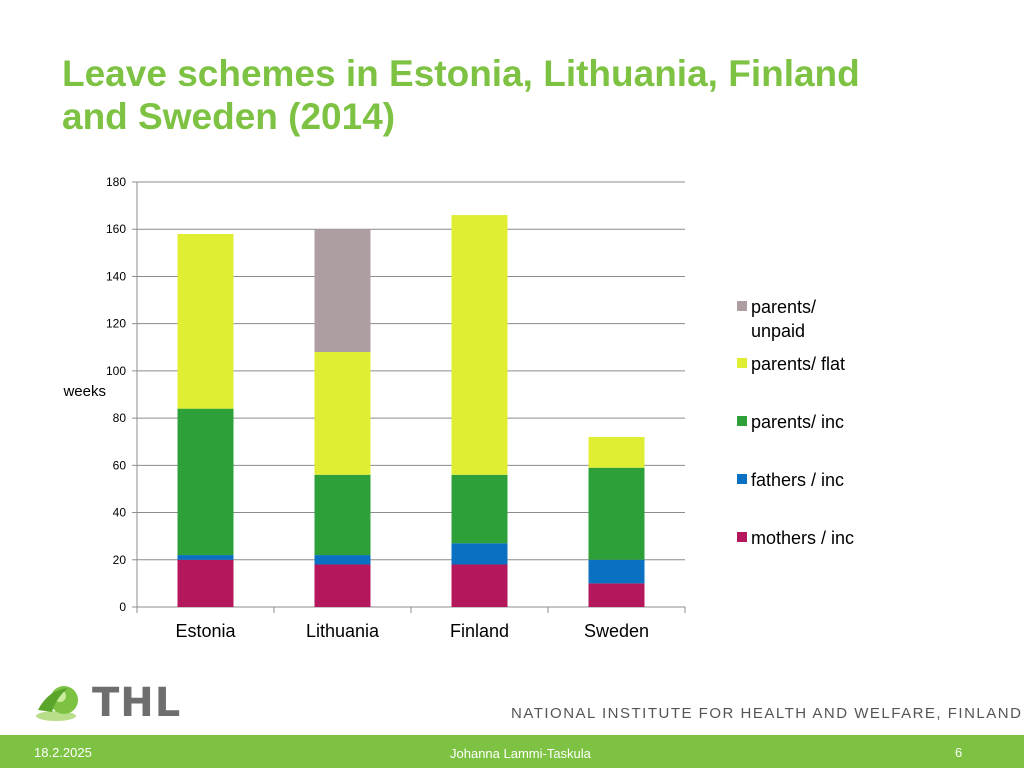  I want to click on bar-segment-sweden-fathers-inc, so click(616, 571).